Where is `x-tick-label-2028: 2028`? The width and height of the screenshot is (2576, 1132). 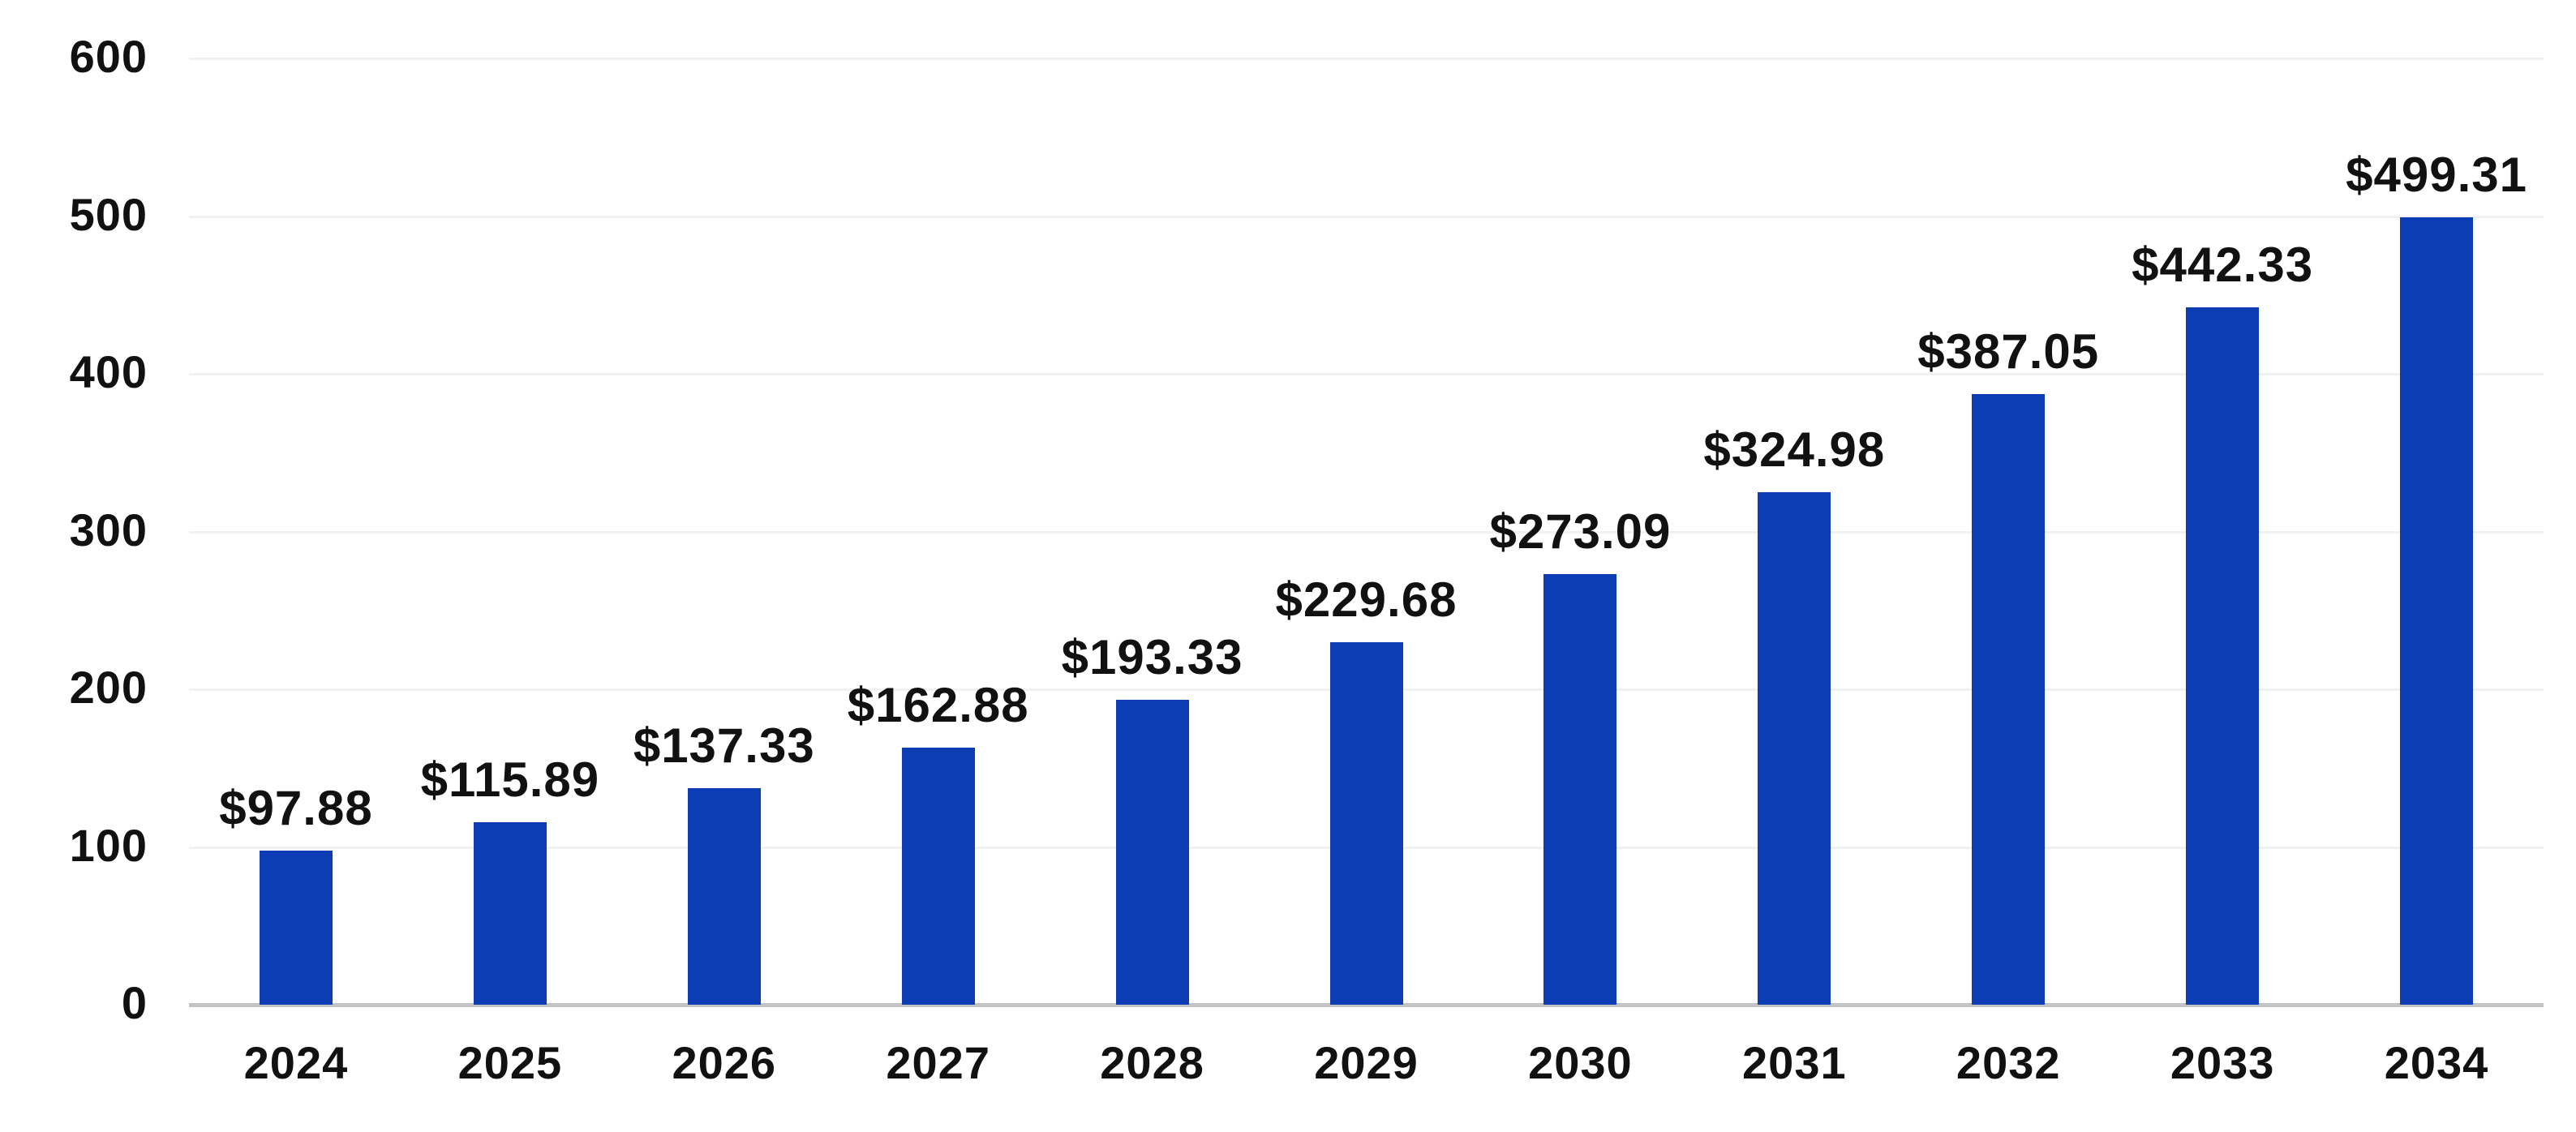 x-tick-label-2028: 2028 is located at coordinates (1152, 1062).